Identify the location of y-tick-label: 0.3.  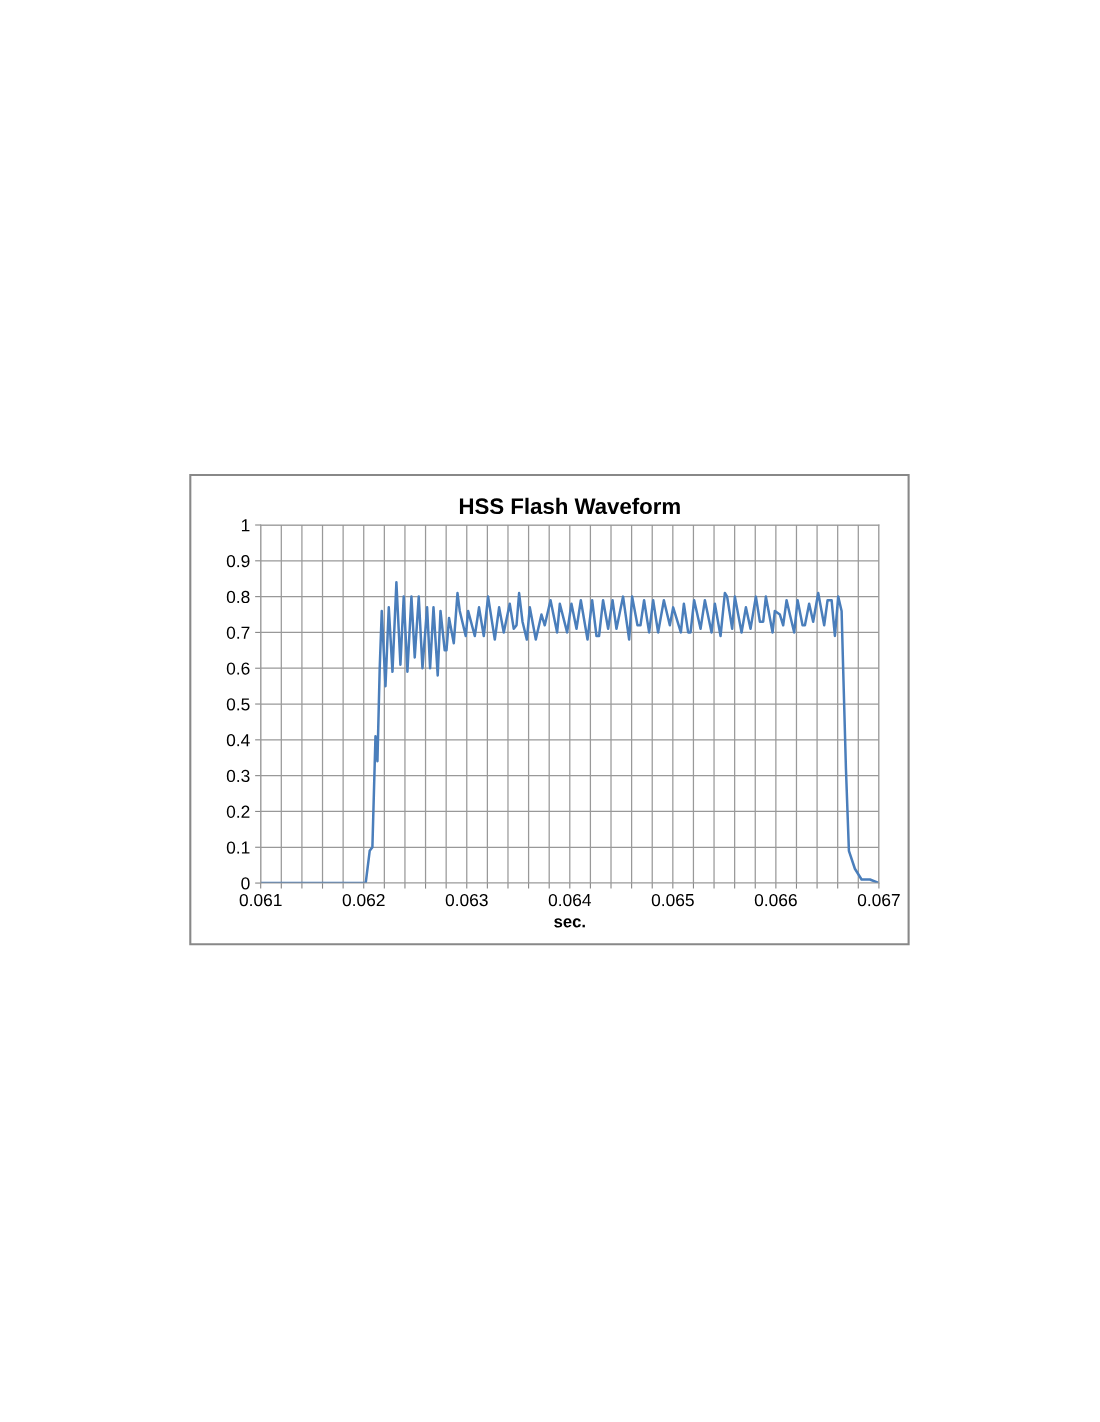
(238, 776).